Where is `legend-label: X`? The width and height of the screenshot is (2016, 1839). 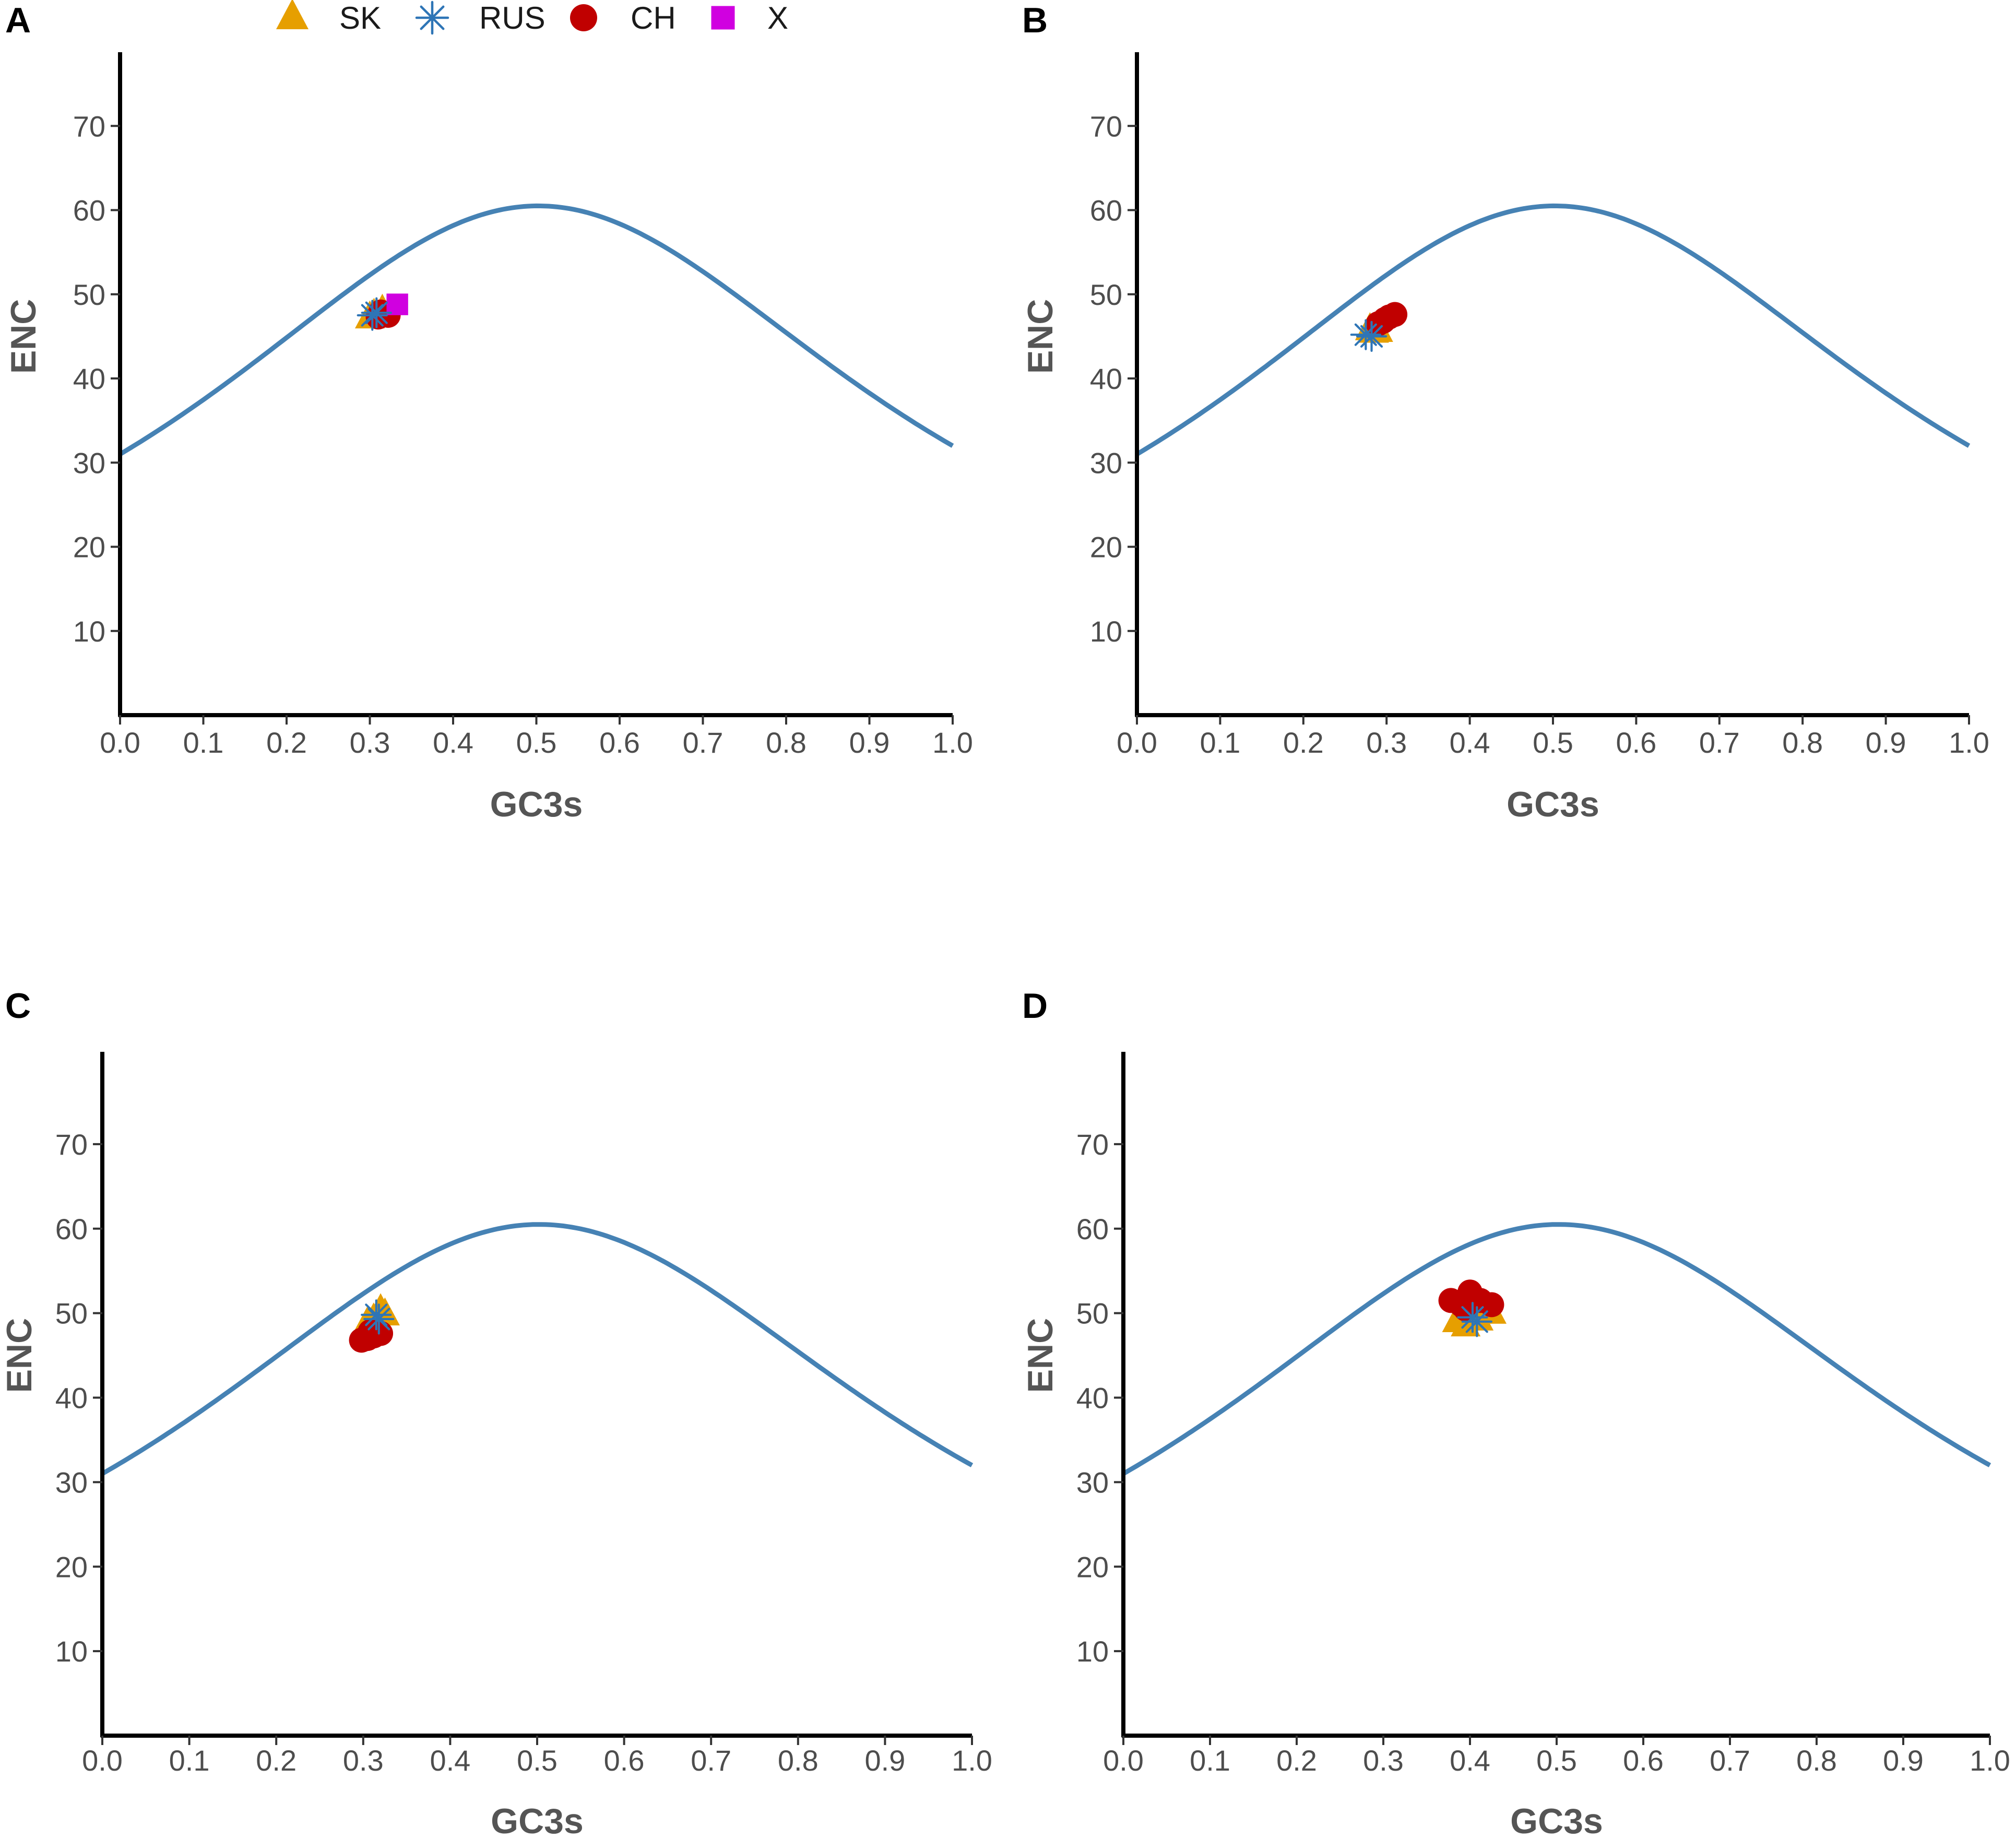 legend-label: X is located at coordinates (777, 18).